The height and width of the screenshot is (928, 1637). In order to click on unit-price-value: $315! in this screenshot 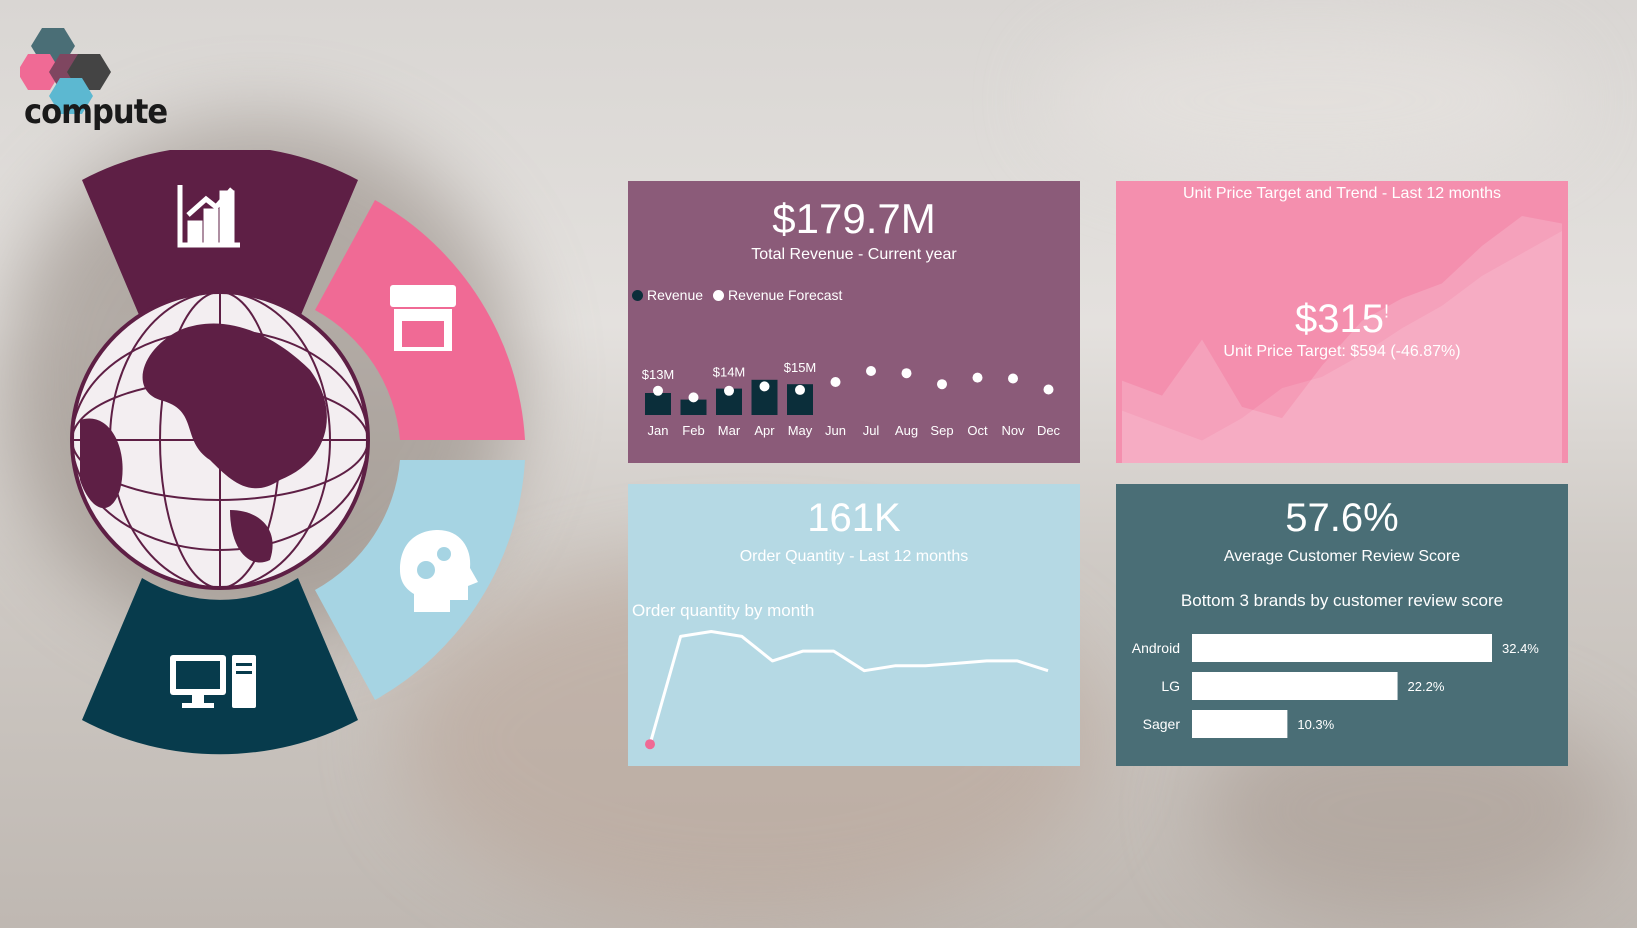, I will do `click(1342, 319)`.